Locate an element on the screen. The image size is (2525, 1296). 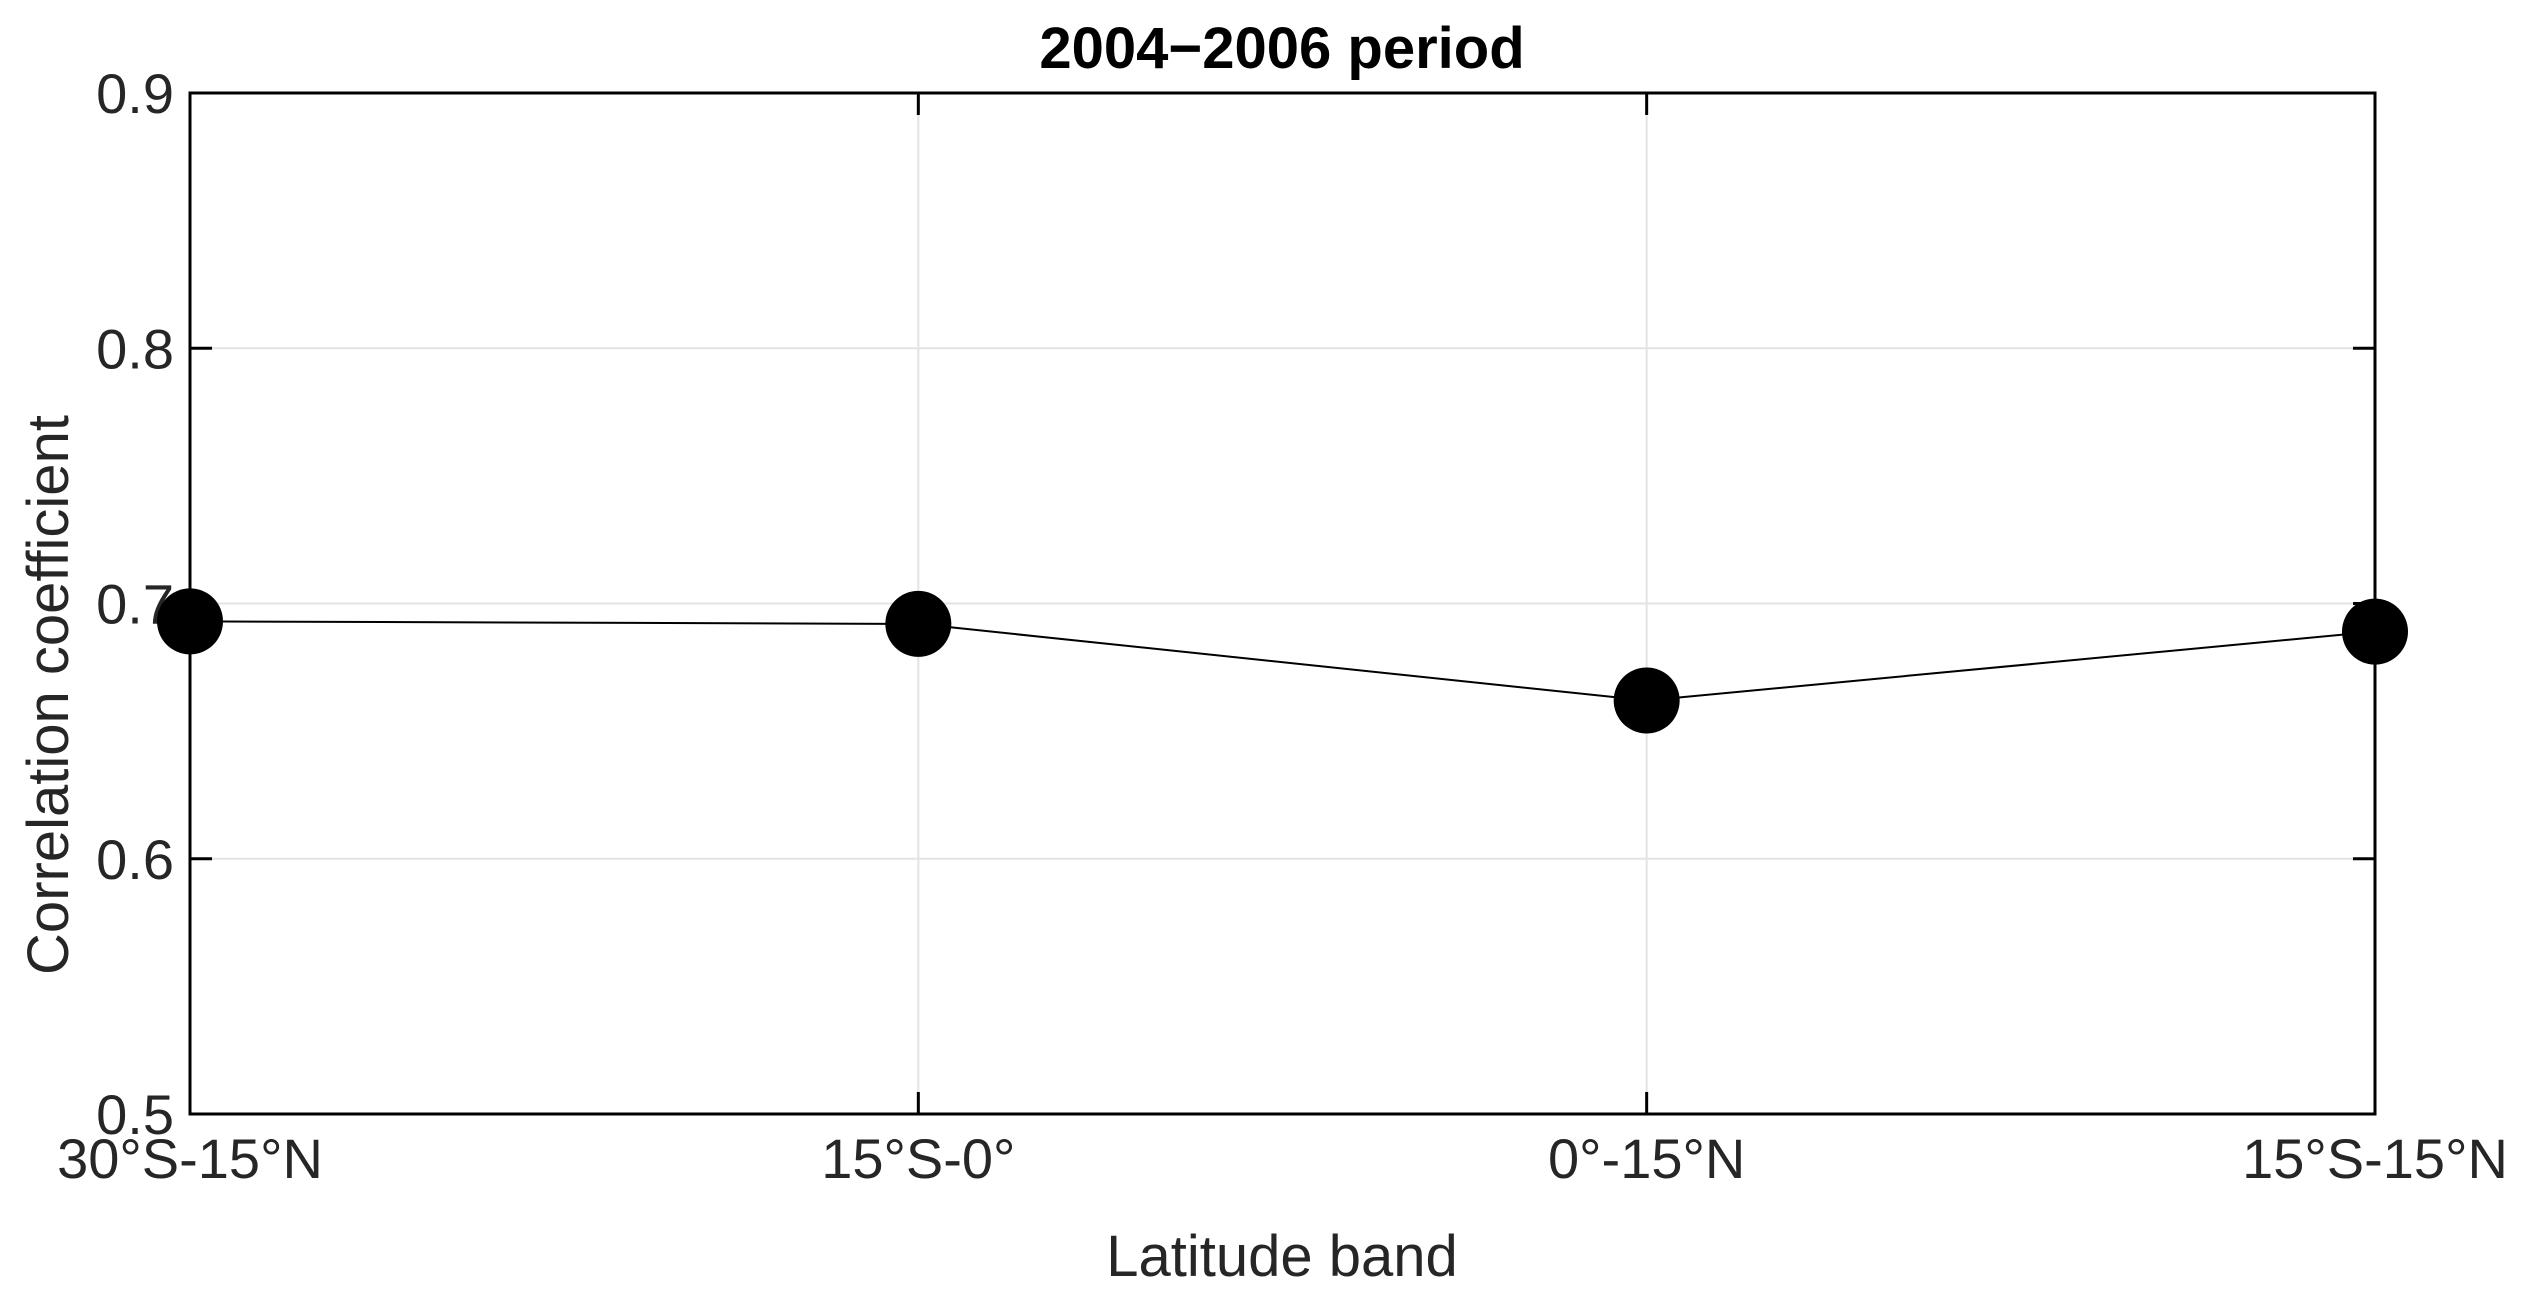
y-tick-label: 0.6 is located at coordinates (135, 859).